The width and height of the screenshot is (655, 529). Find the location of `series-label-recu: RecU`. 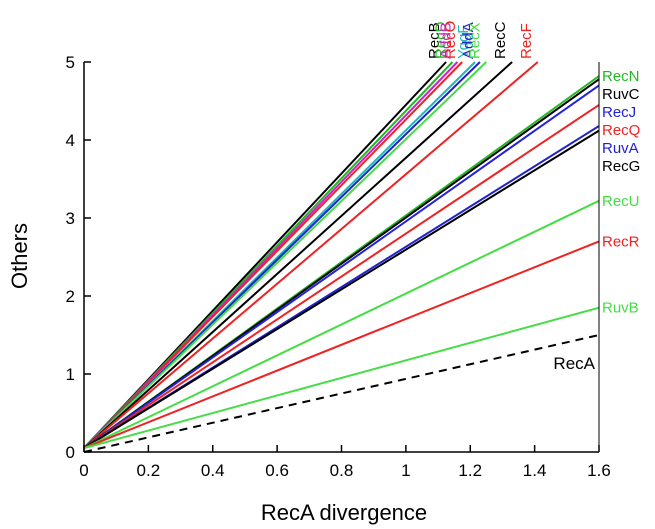

series-label-recu: RecU is located at coordinates (621, 201).